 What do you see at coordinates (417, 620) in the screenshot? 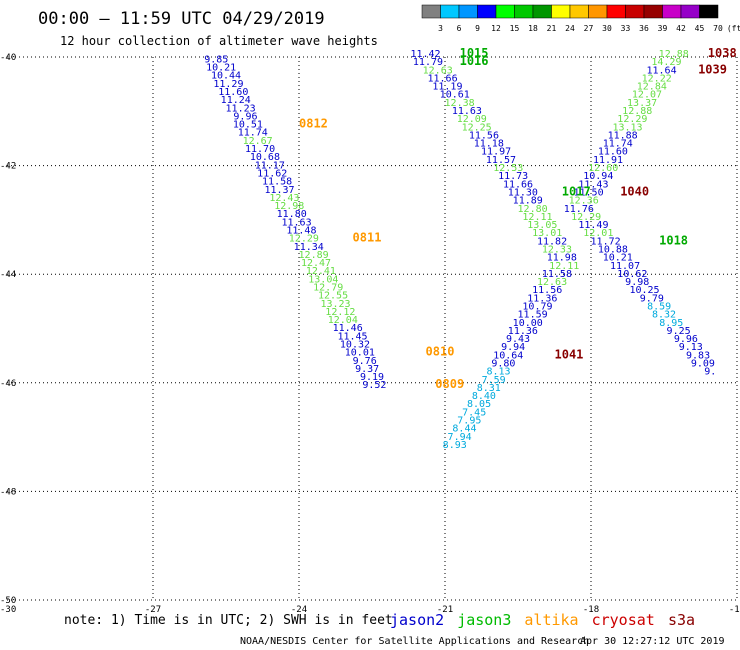
I see `legend-entry: jason2` at bounding box center [417, 620].